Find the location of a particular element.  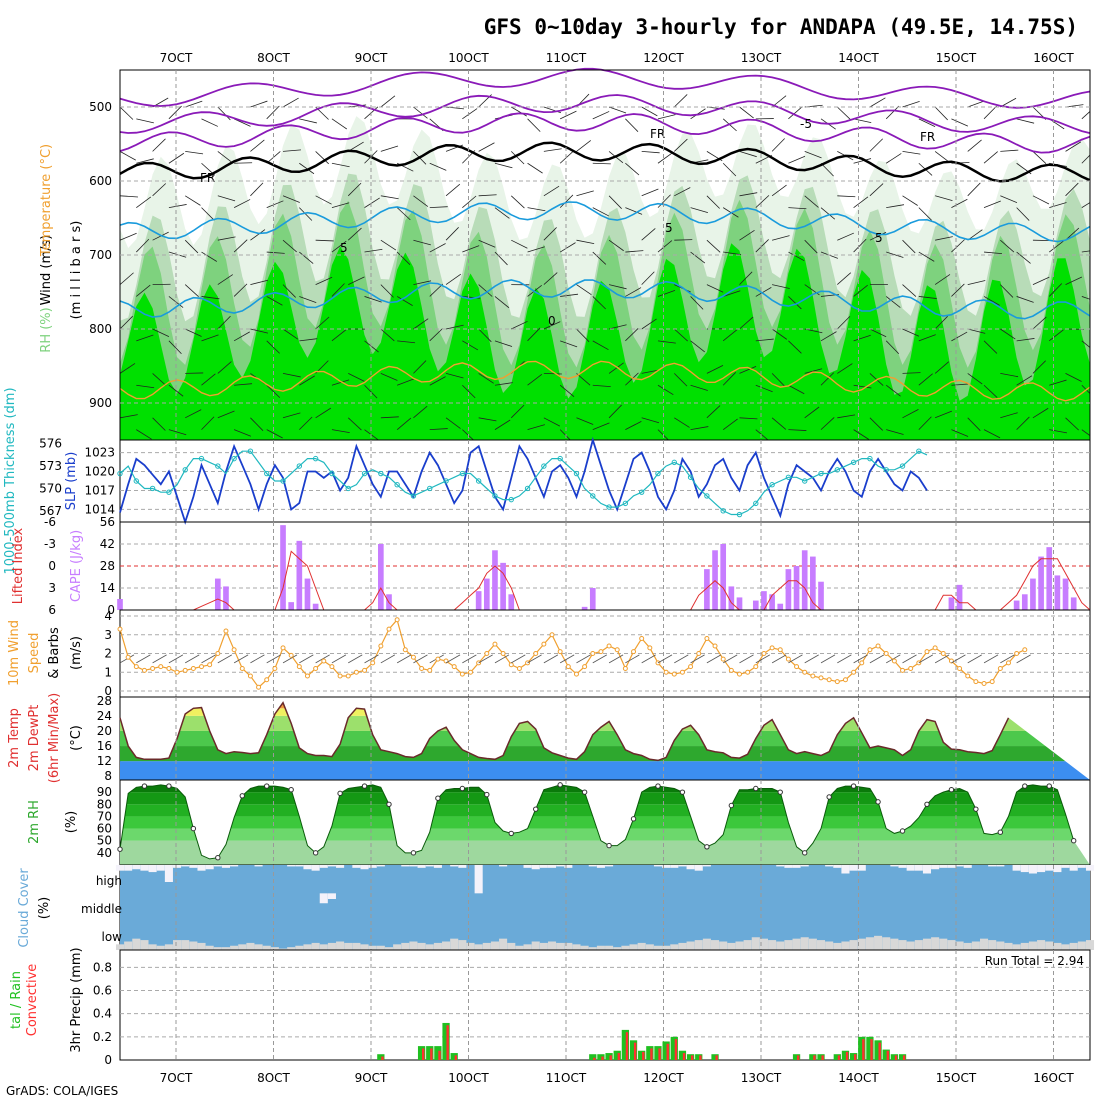

ylabel-pressure-unit: (m i l l i b a r s) is located at coordinates (76, 270).